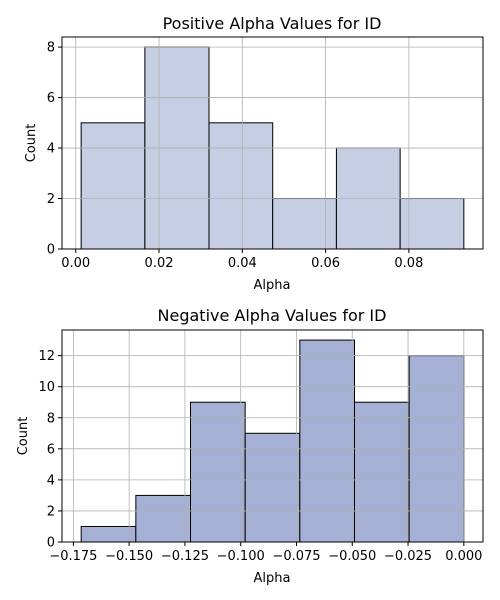 This screenshot has height=600, width=500. What do you see at coordinates (185, 556) in the screenshot?
I see `x-tick-label: −0.125` at bounding box center [185, 556].